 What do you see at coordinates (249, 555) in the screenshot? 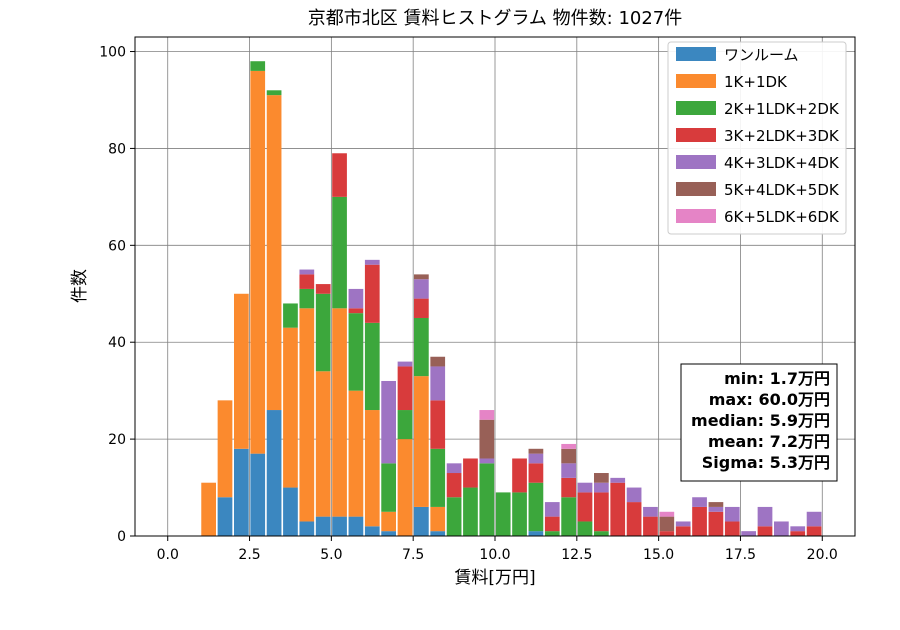
I see `x-tick-label: 2.5` at bounding box center [249, 555].